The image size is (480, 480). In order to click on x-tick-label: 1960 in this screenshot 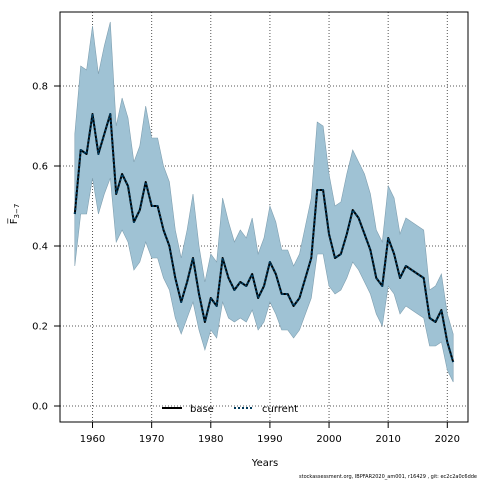, I will do `click(92, 439)`.